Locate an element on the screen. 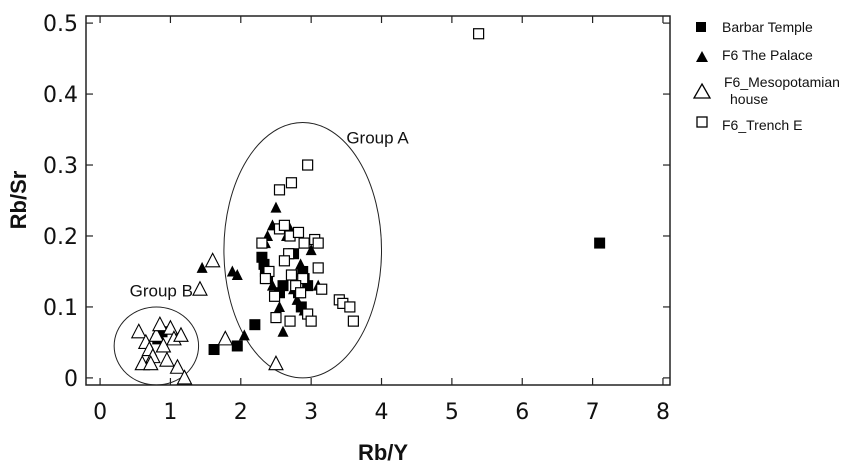 This screenshot has width=858, height=466. x-tick-label: 2 is located at coordinates (241, 412).